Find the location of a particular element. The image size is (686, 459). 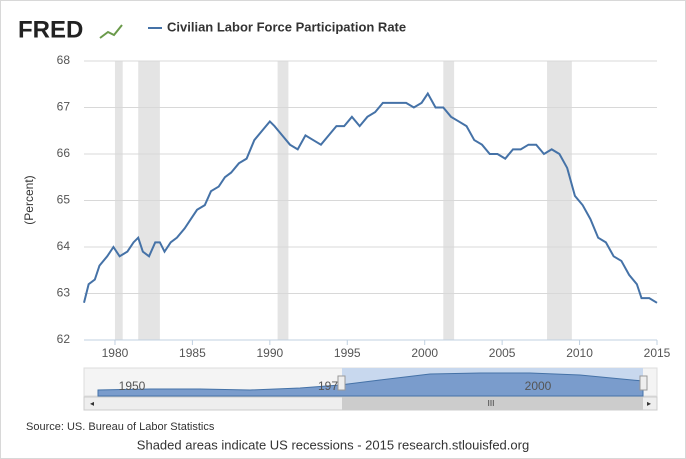

logo-icon is located at coordinates (111, 31).